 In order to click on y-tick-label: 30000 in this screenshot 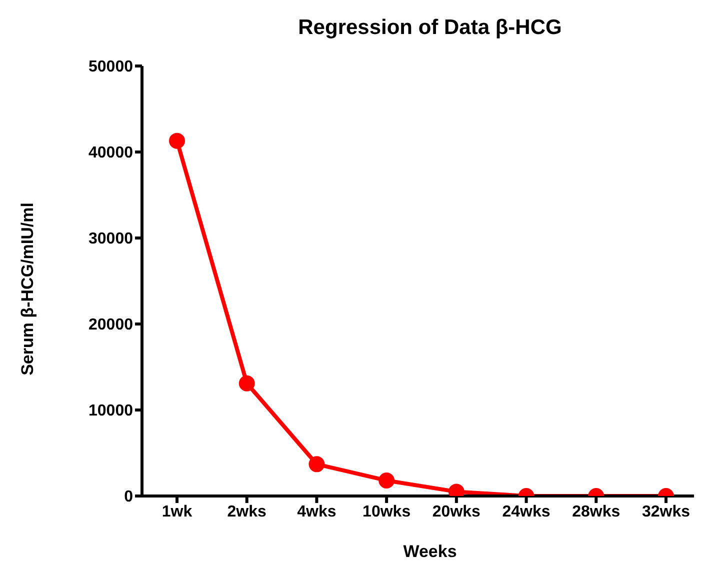, I will do `click(111, 239)`.